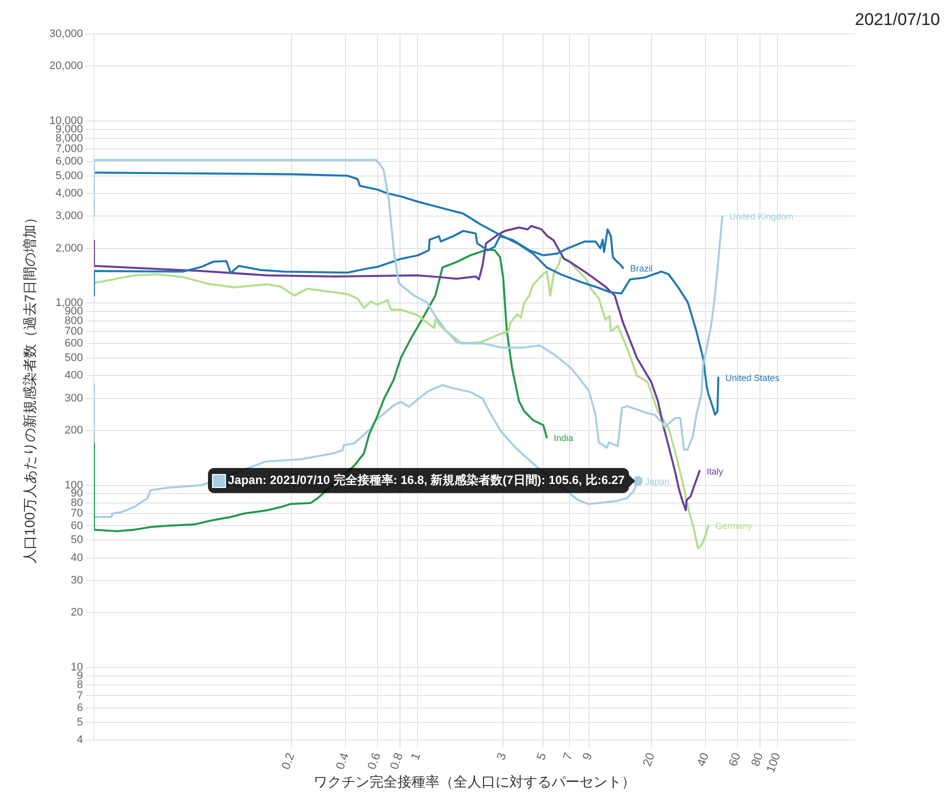 This screenshot has width=944, height=800. I want to click on series-label: Germany, so click(734, 526).